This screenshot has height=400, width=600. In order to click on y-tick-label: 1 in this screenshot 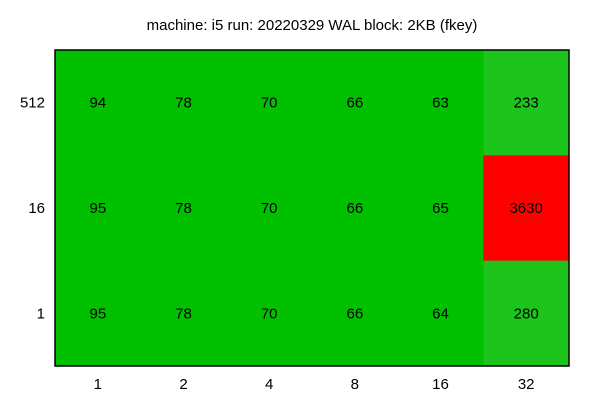, I will do `click(41, 313)`.